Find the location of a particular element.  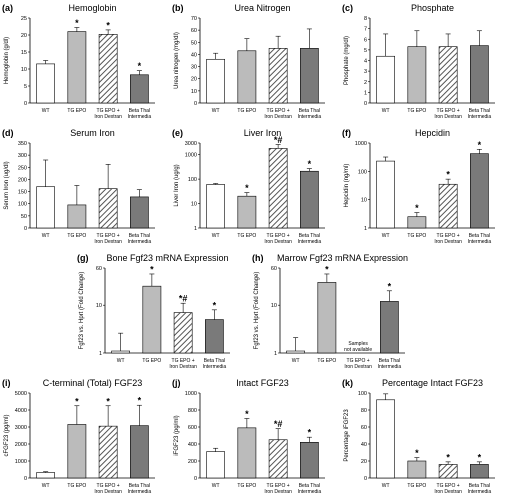

y-tick-label: 3 is located at coordinates (365, 72).